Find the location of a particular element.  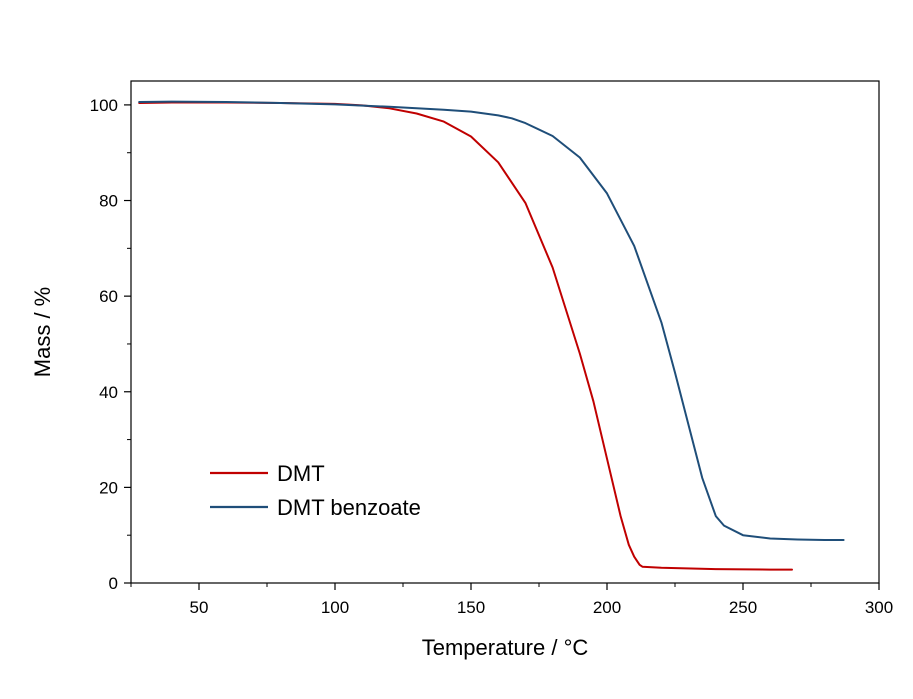

legend: DMT DMT benzoate is located at coordinates (315, 490).